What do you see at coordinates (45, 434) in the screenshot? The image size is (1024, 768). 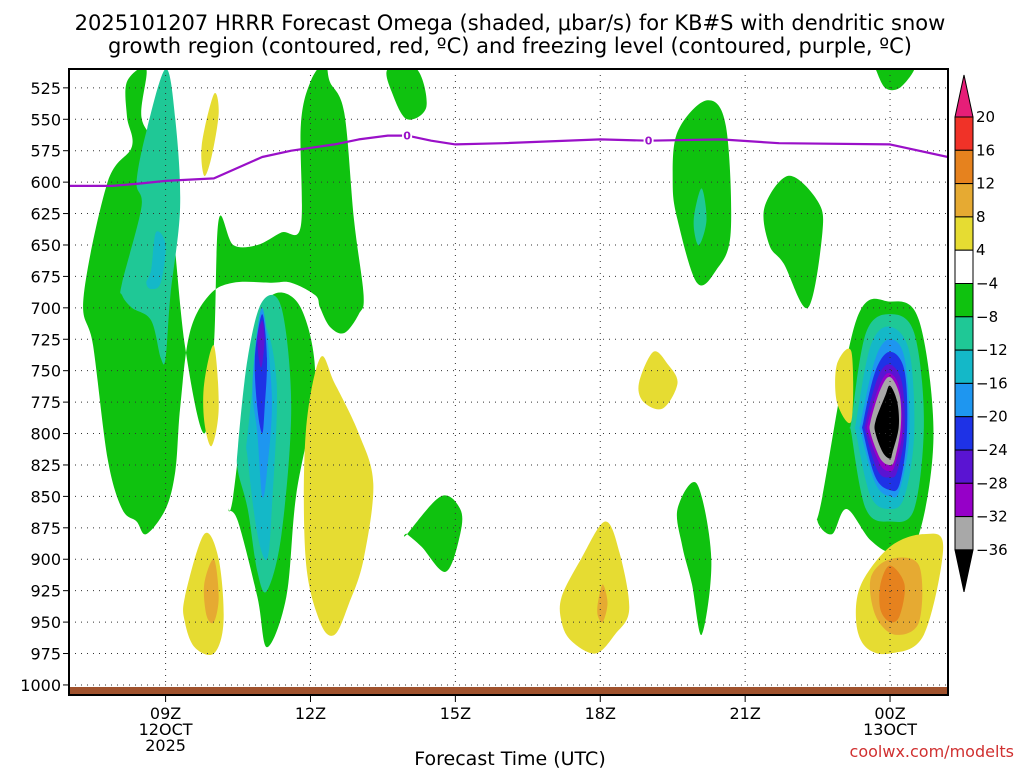 I see `y-tick-label: 800` at bounding box center [45, 434].